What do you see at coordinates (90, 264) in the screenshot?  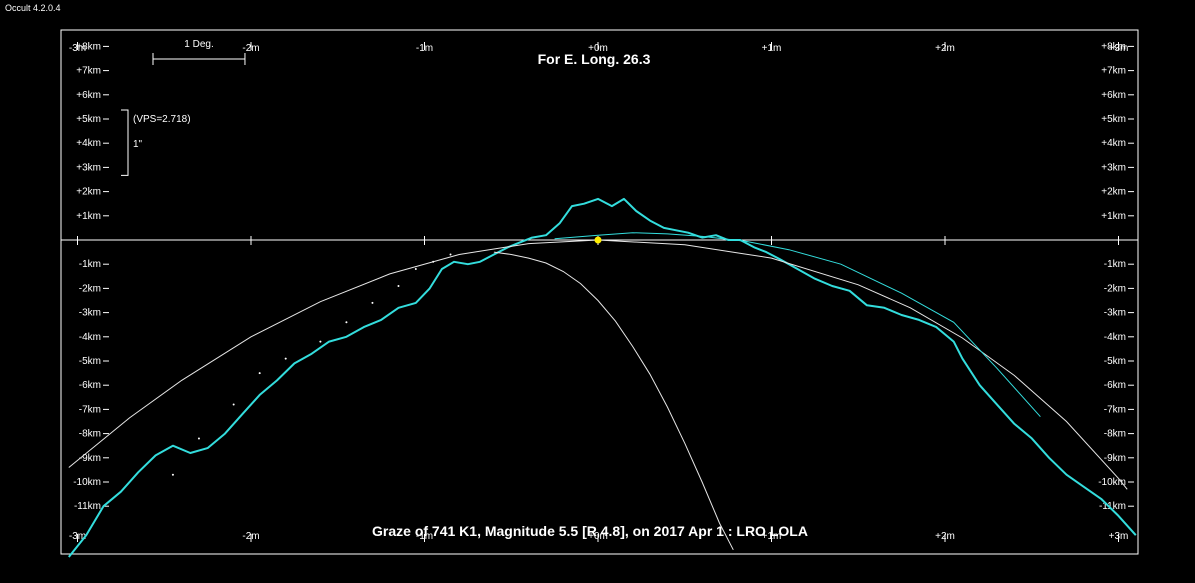 I see `y-tick-label-left: -1km` at bounding box center [90, 264].